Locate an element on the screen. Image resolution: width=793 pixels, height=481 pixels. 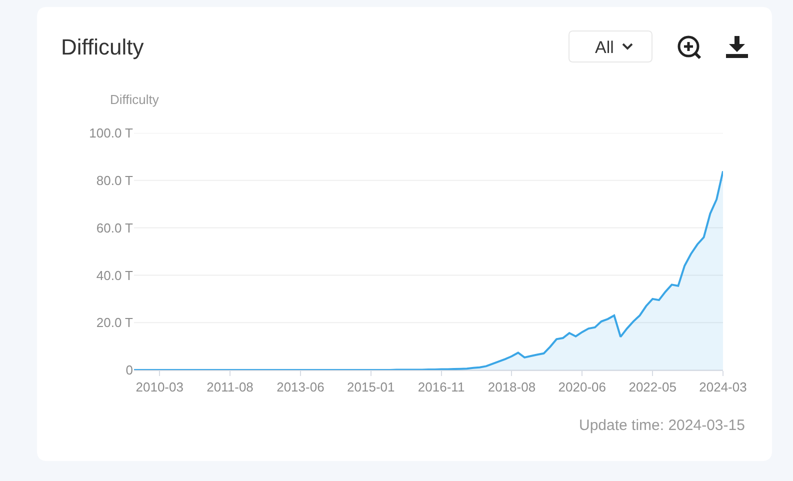
x-tick-label: 2020-06 is located at coordinates (582, 387).